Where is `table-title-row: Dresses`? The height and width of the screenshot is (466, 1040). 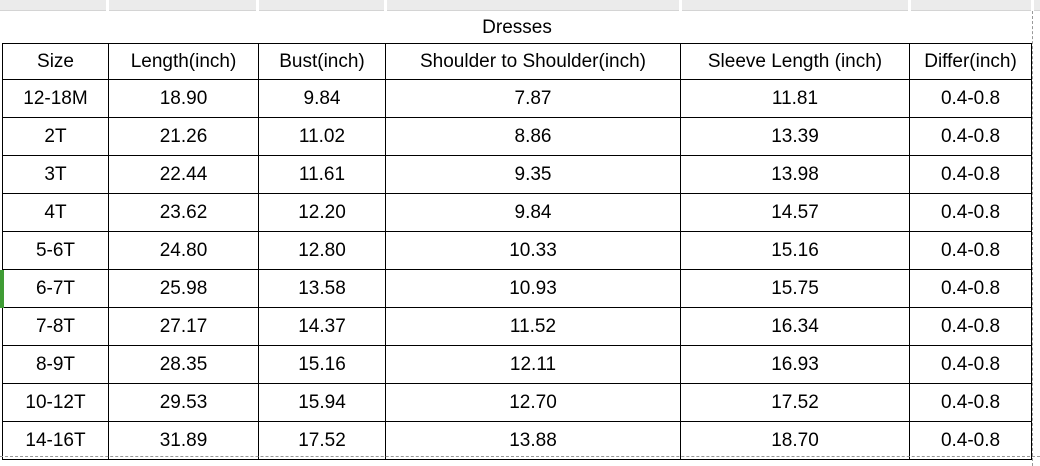 table-title-row: Dresses is located at coordinates (517, 28).